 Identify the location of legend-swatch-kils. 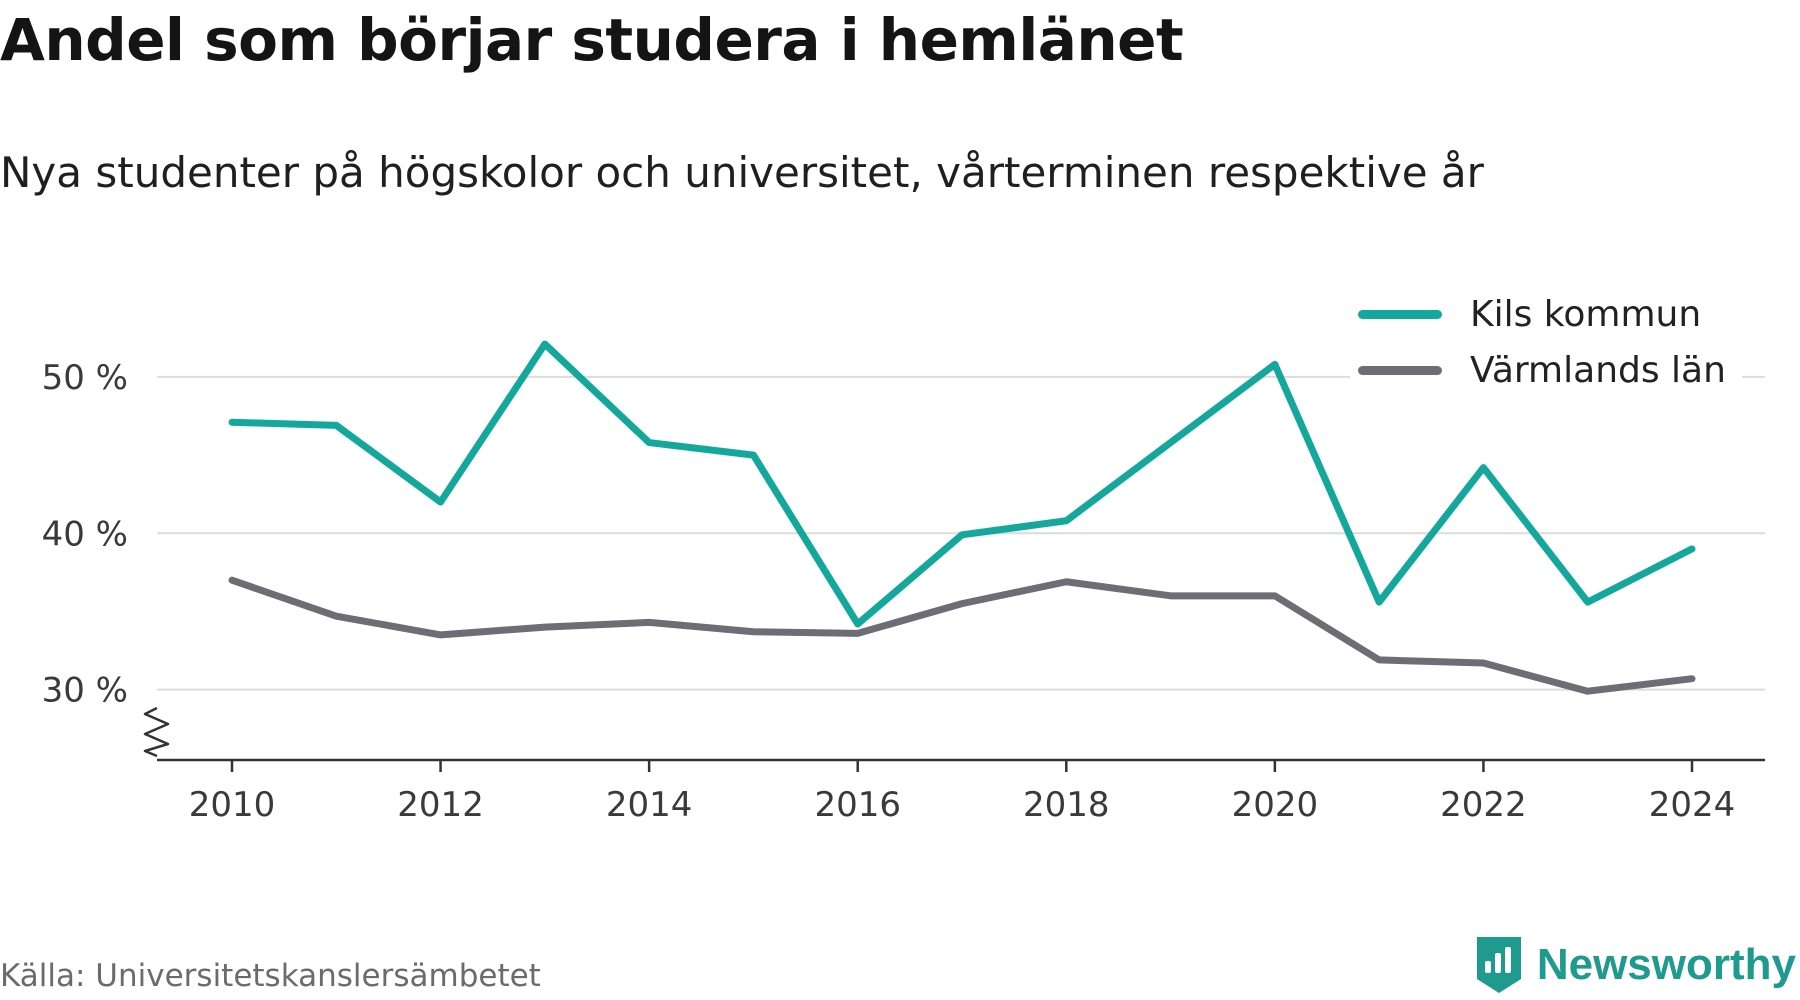
(1400, 314).